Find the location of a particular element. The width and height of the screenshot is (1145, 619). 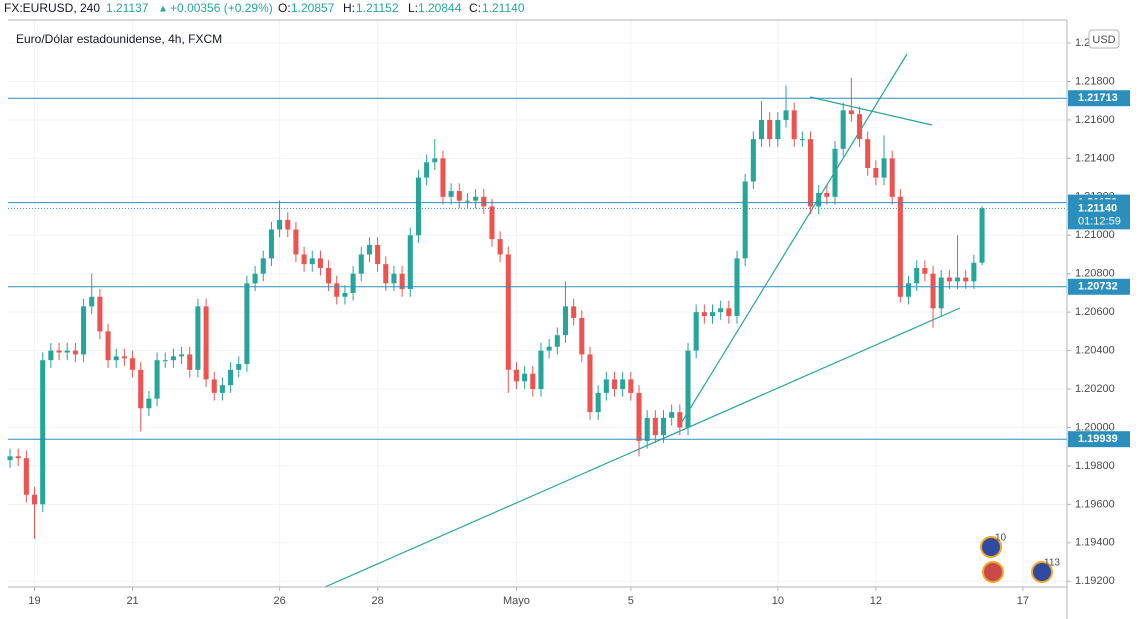

x-tick-label: 10 is located at coordinates (778, 601).